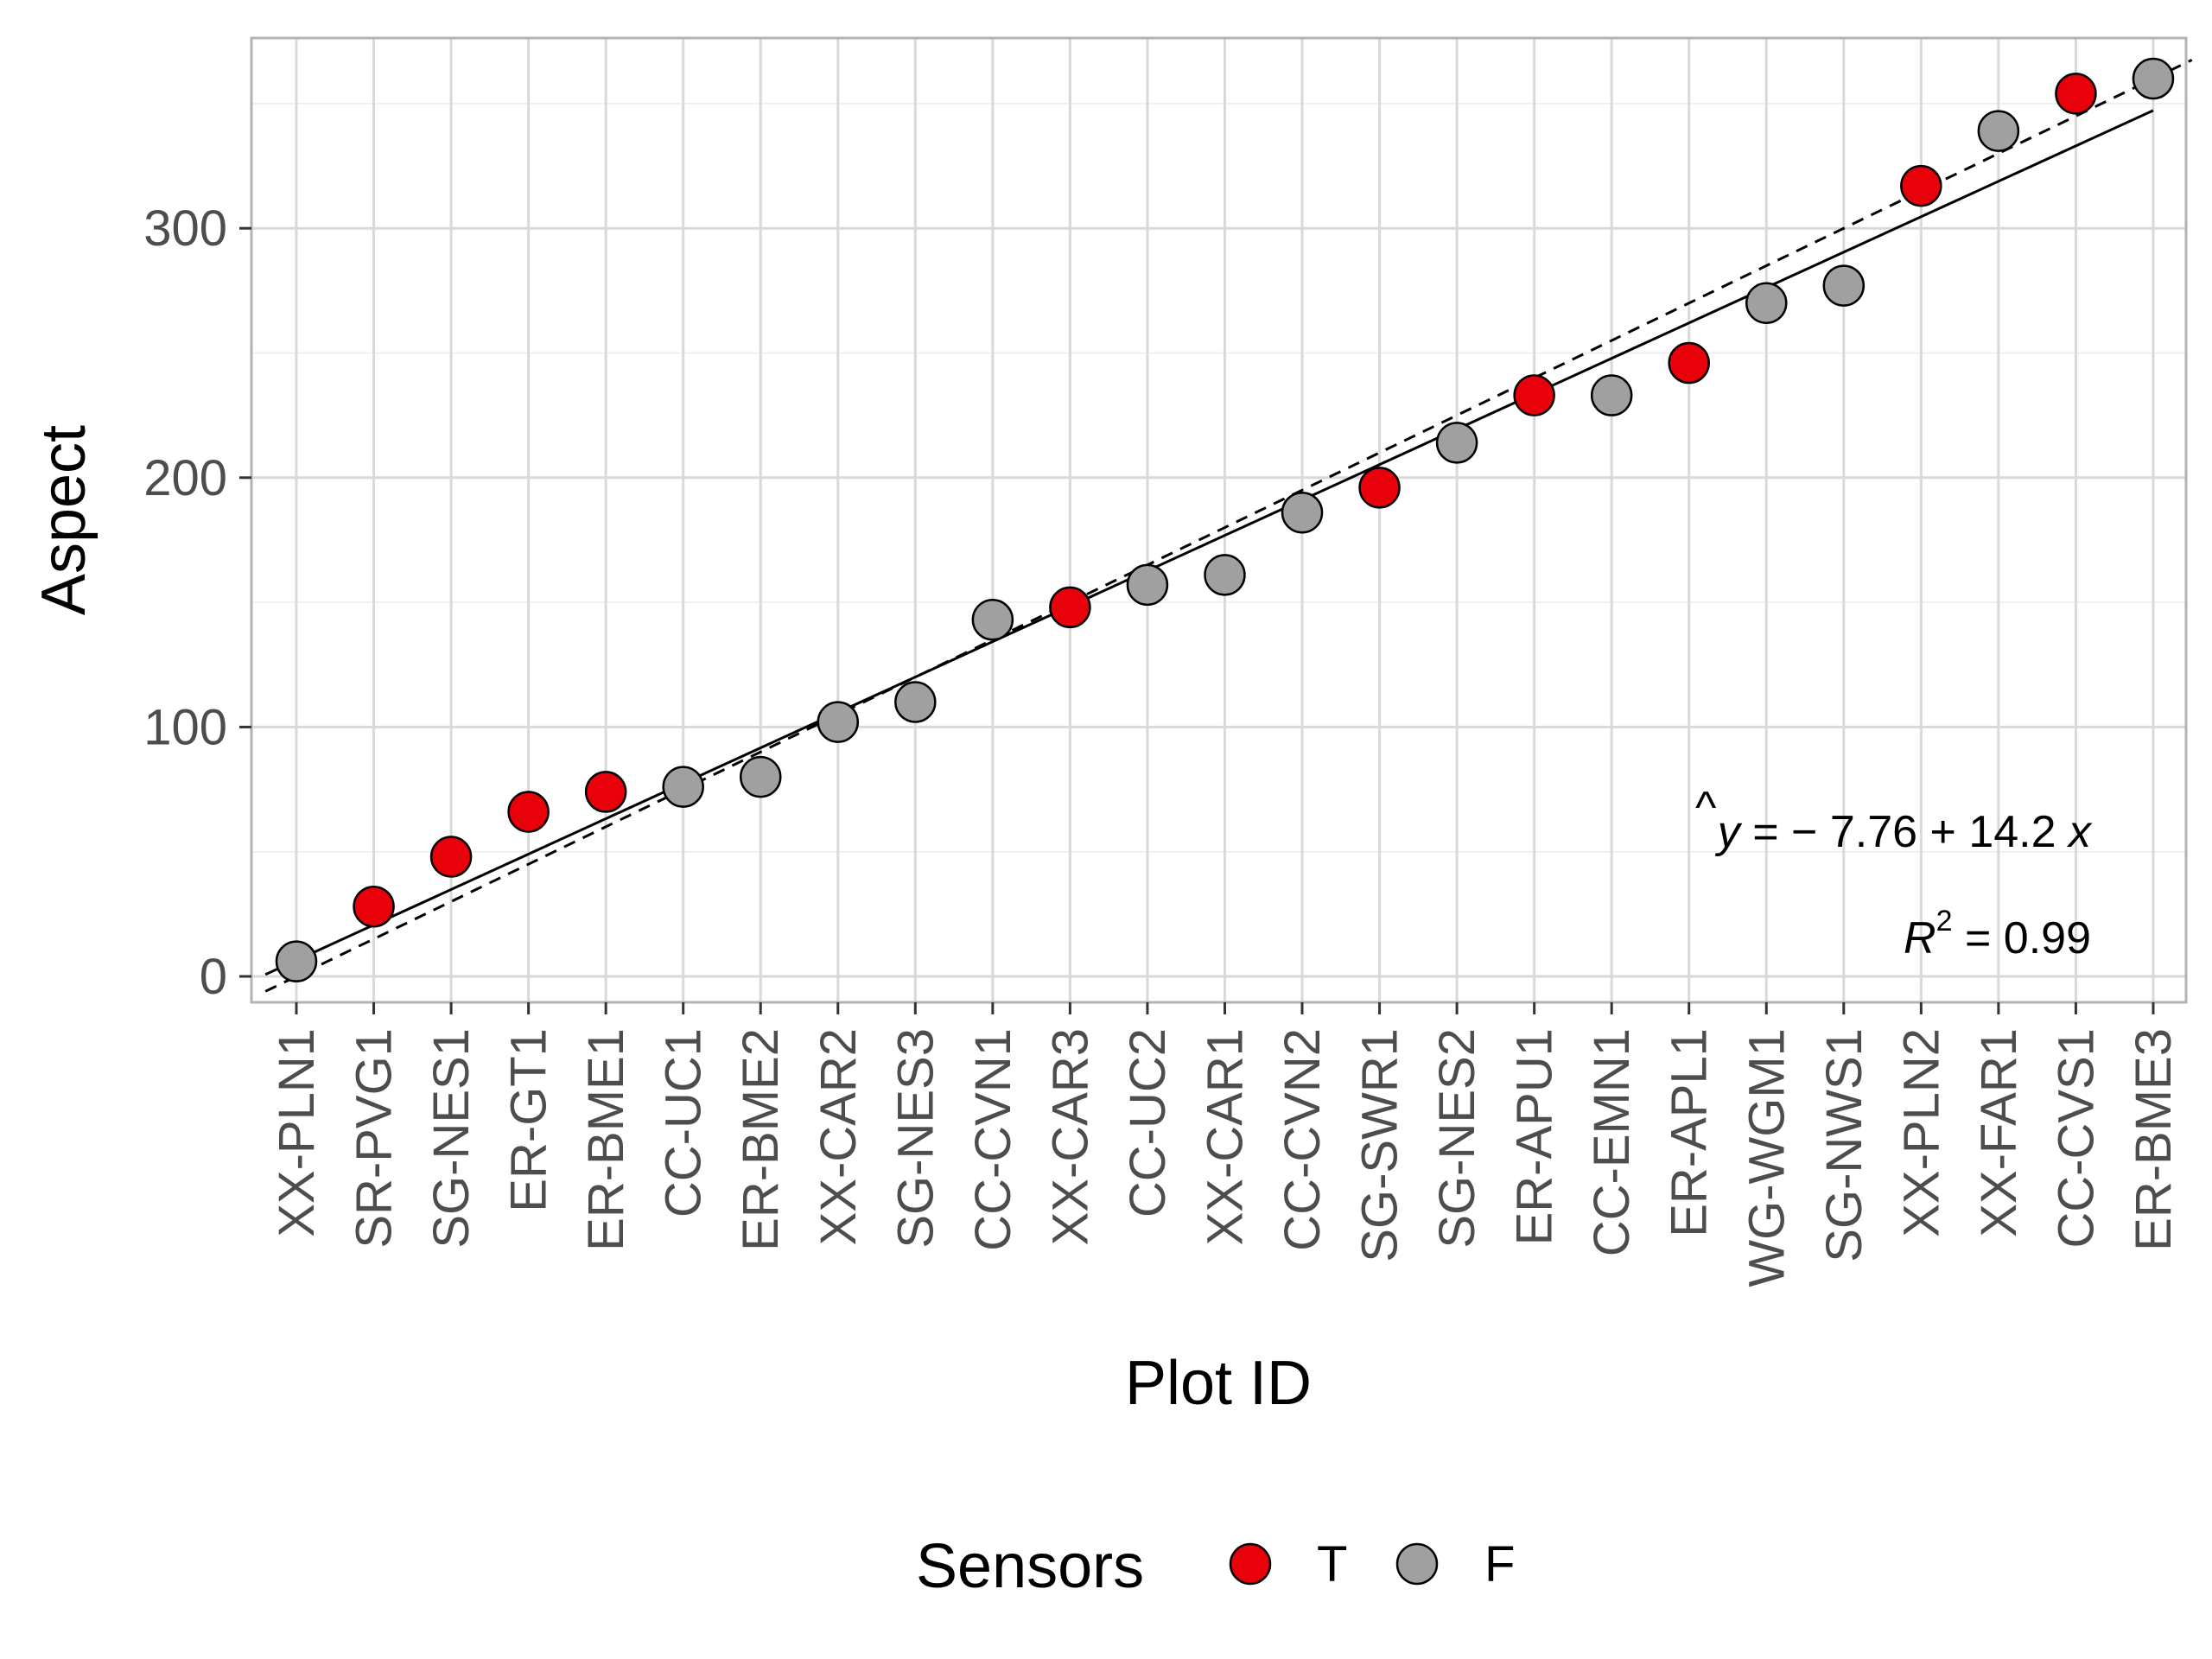 The height and width of the screenshot is (1659, 2212). Describe the element at coordinates (297, 1132) in the screenshot. I see `x-tick-label: XX-PLN1` at that location.